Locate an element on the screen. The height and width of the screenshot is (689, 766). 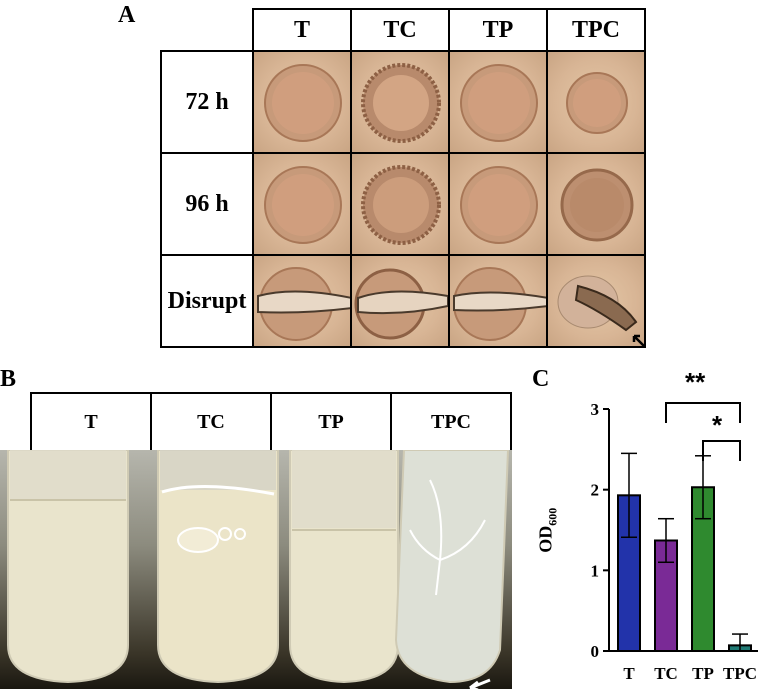
tube-header-tc: TC is located at coordinates (211, 422).